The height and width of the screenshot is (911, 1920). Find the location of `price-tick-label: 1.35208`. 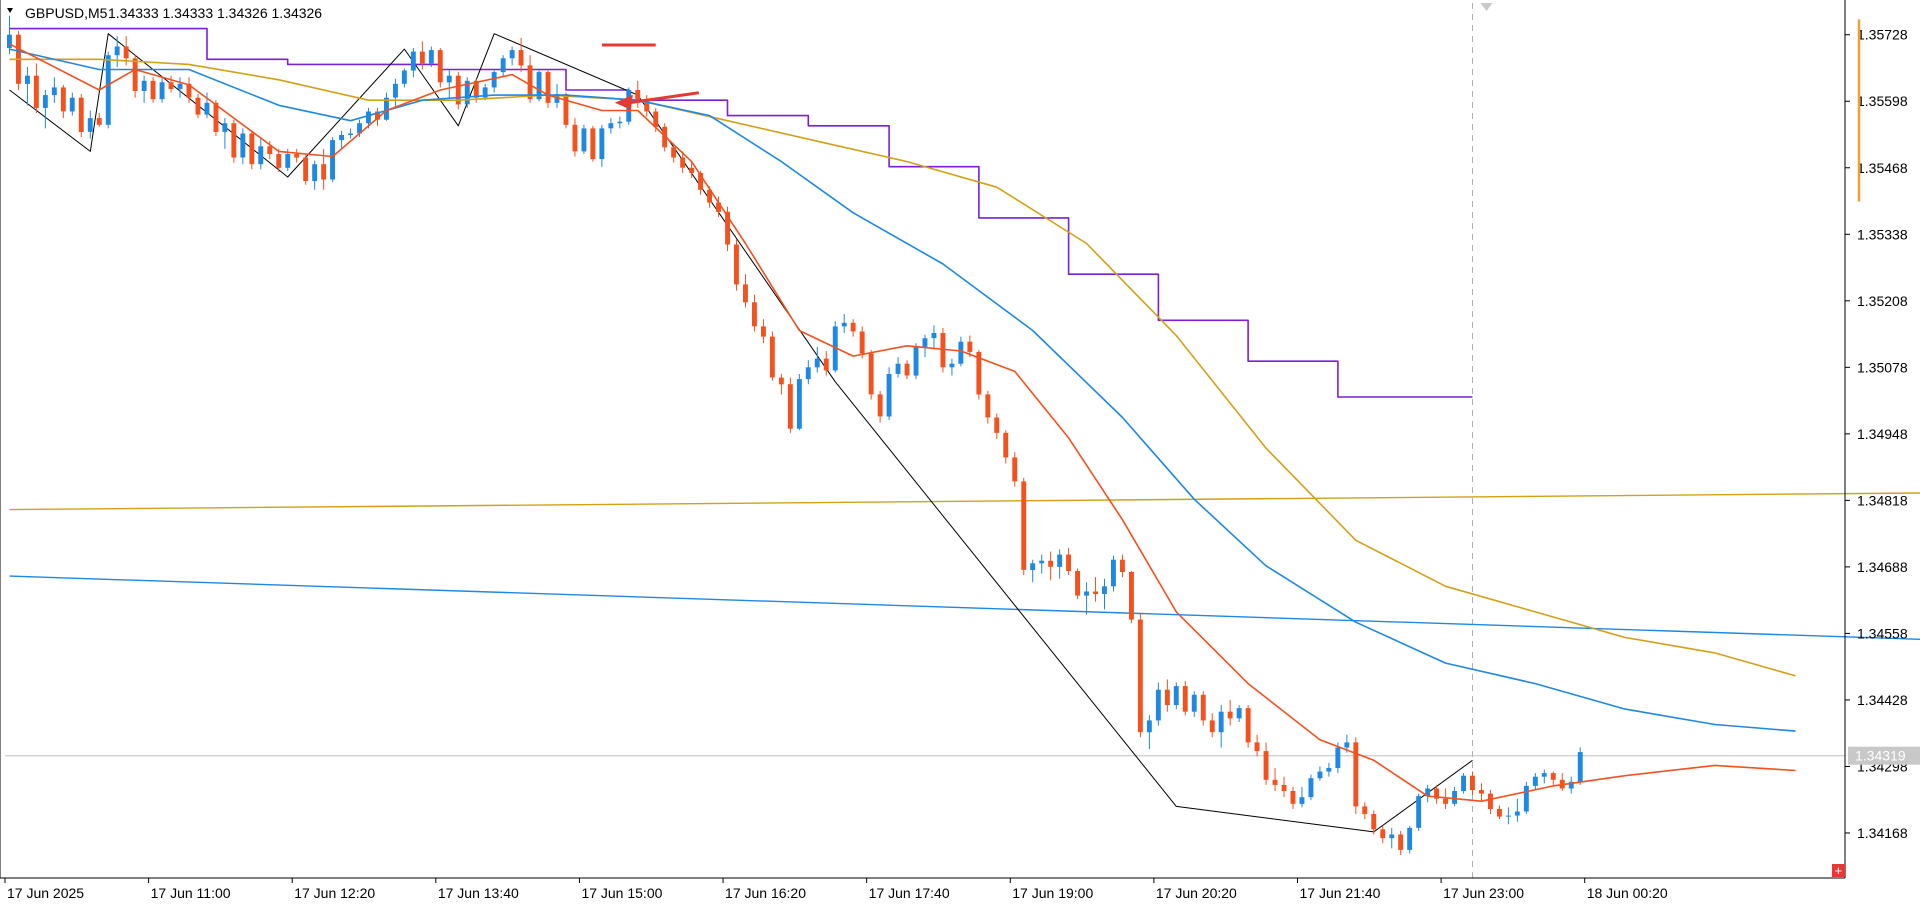

price-tick-label: 1.35208 is located at coordinates (1882, 301).